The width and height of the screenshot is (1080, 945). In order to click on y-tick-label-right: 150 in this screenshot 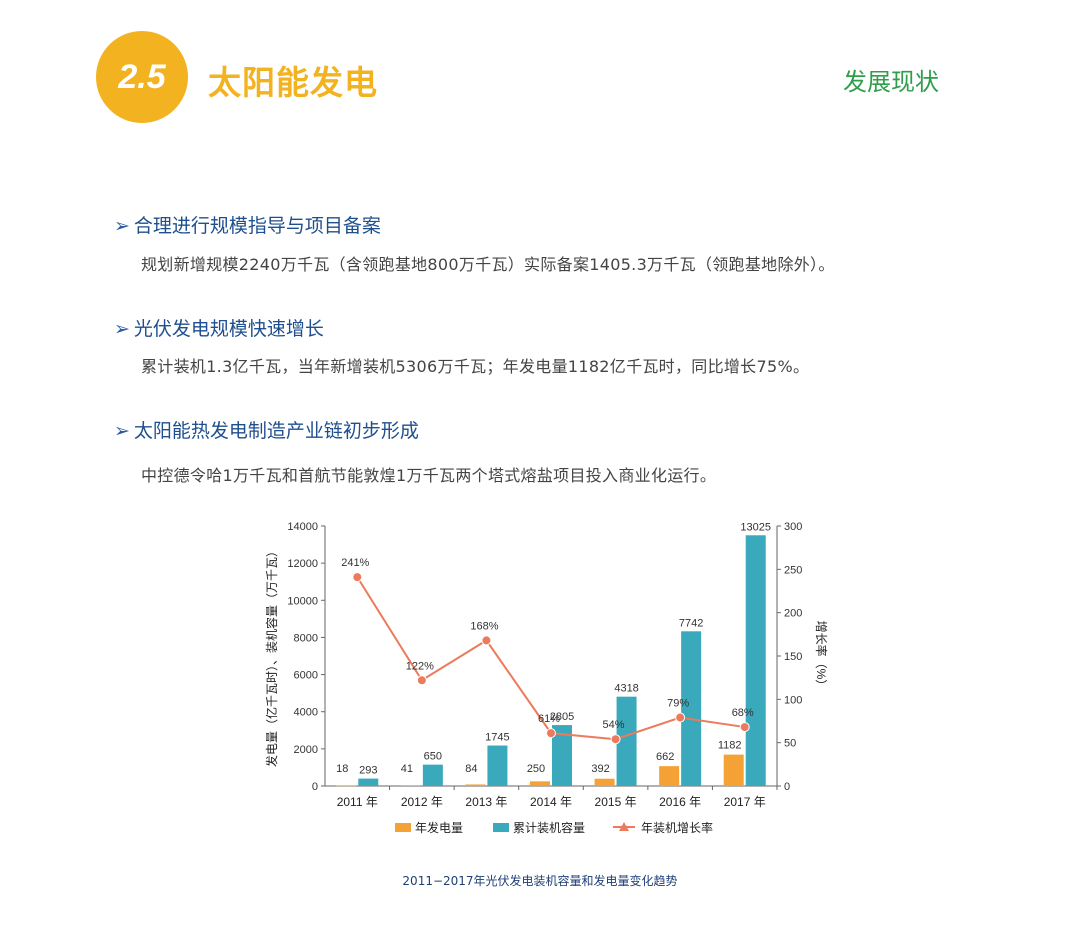, I will do `click(793, 657)`.